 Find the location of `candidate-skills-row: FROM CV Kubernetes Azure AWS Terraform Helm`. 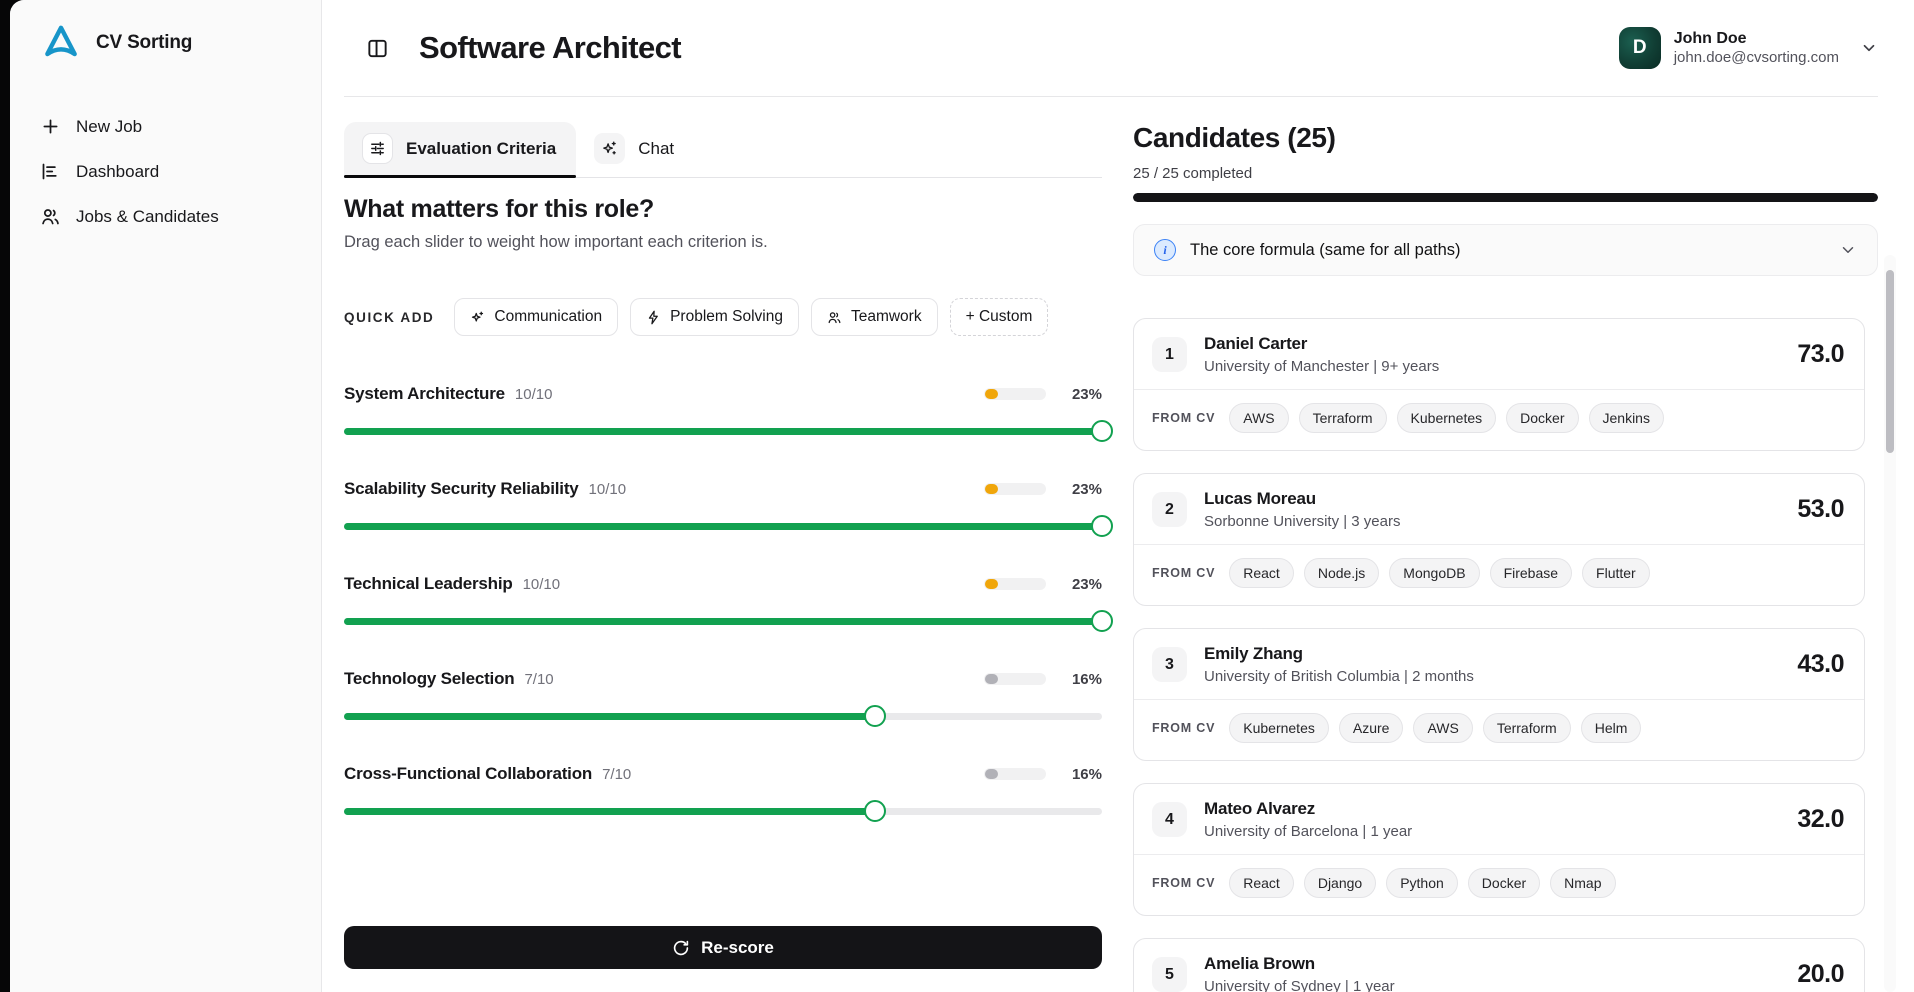

candidate-skills-row: FROM CV Kubernetes Azure AWS Terraform Helm is located at coordinates (1499, 729).